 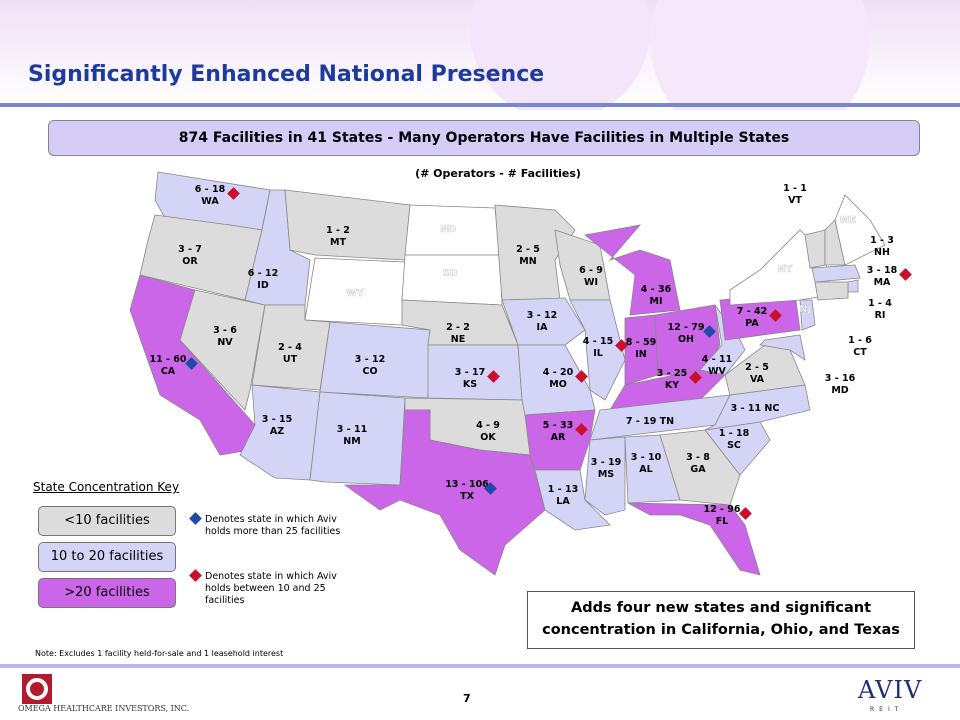 What do you see at coordinates (698, 457) in the screenshot?
I see `state-value: 3 - 8` at bounding box center [698, 457].